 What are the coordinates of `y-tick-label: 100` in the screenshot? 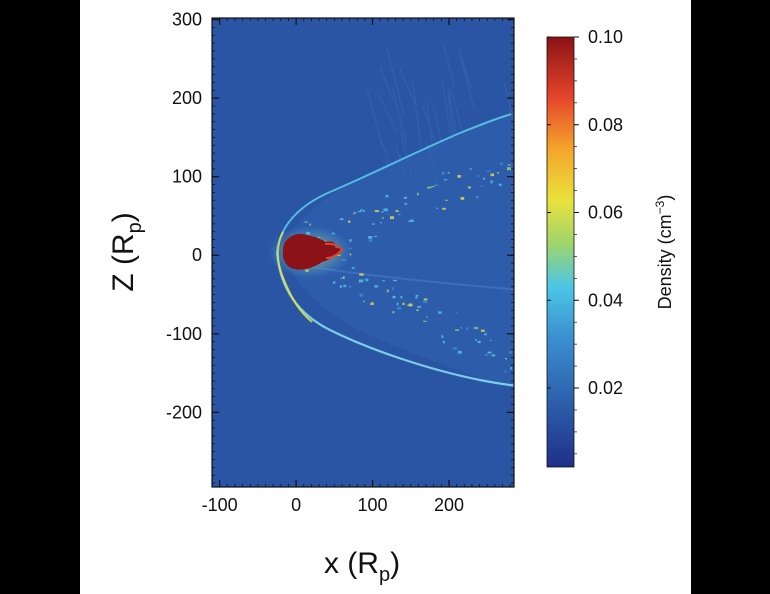 It's located at (187, 177).